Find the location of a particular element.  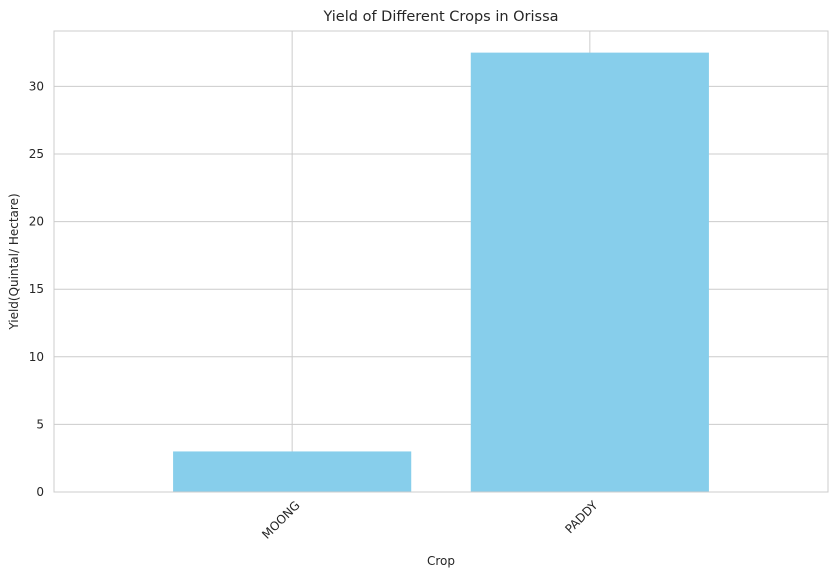

x-tick-labels: MOONG PADDY is located at coordinates (430, 520).